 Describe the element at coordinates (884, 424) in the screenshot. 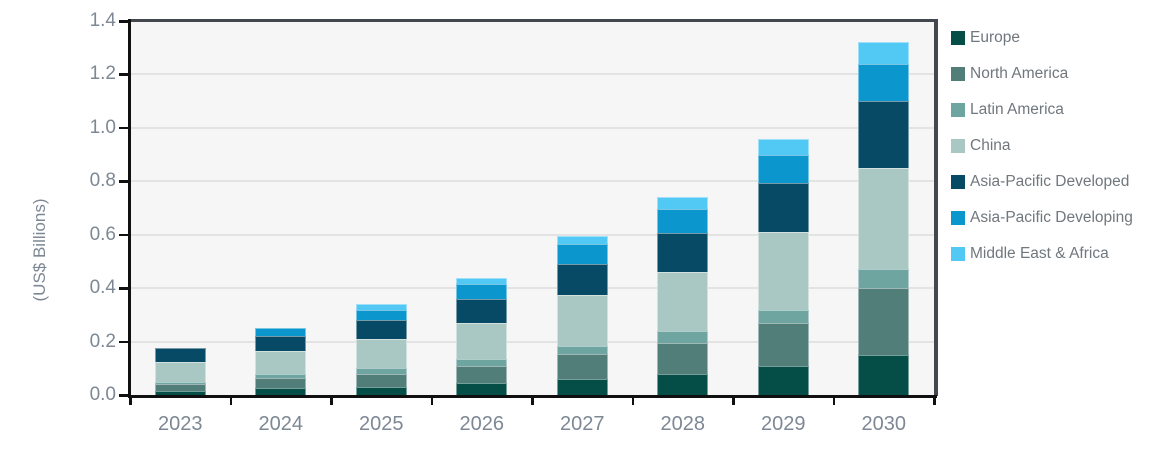

I see `x-tick-label-2030: 2030` at that location.